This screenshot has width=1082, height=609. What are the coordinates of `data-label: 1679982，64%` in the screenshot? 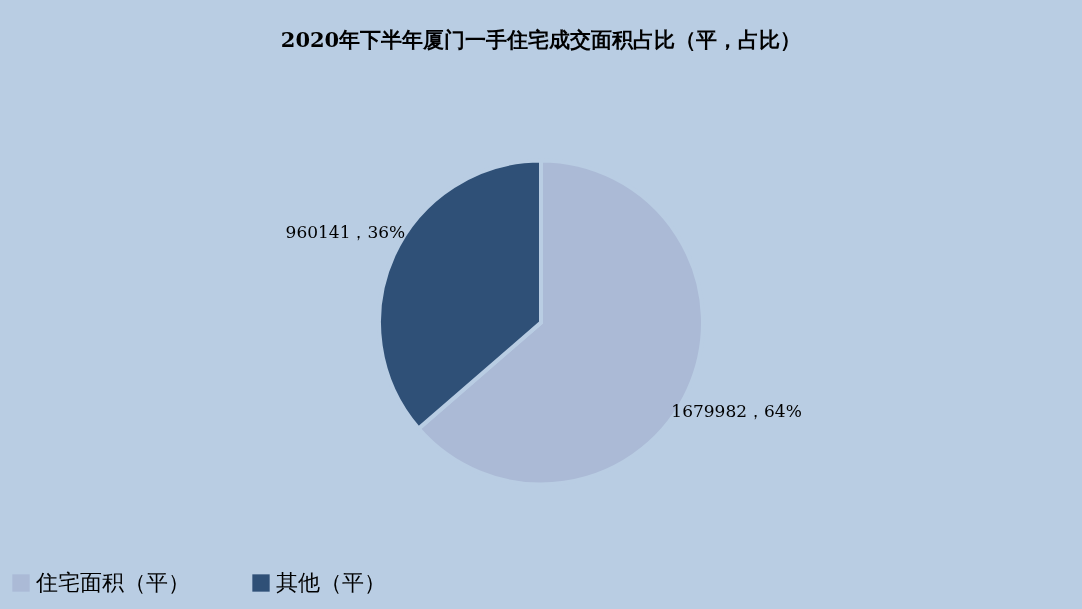 It's located at (736, 410).